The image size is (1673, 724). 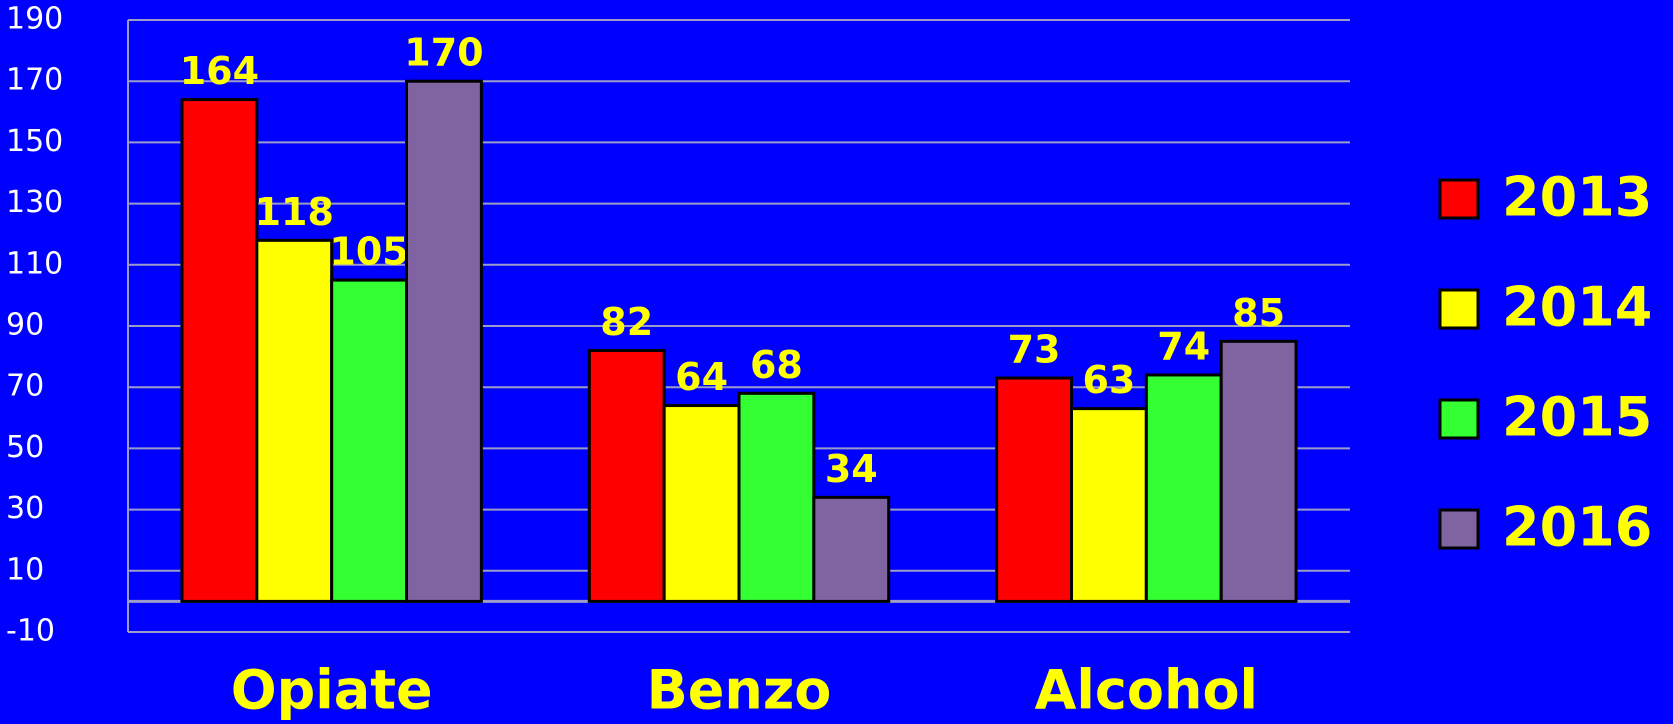 What do you see at coordinates (25, 386) in the screenshot?
I see `y-tick-label: 70` at bounding box center [25, 386].